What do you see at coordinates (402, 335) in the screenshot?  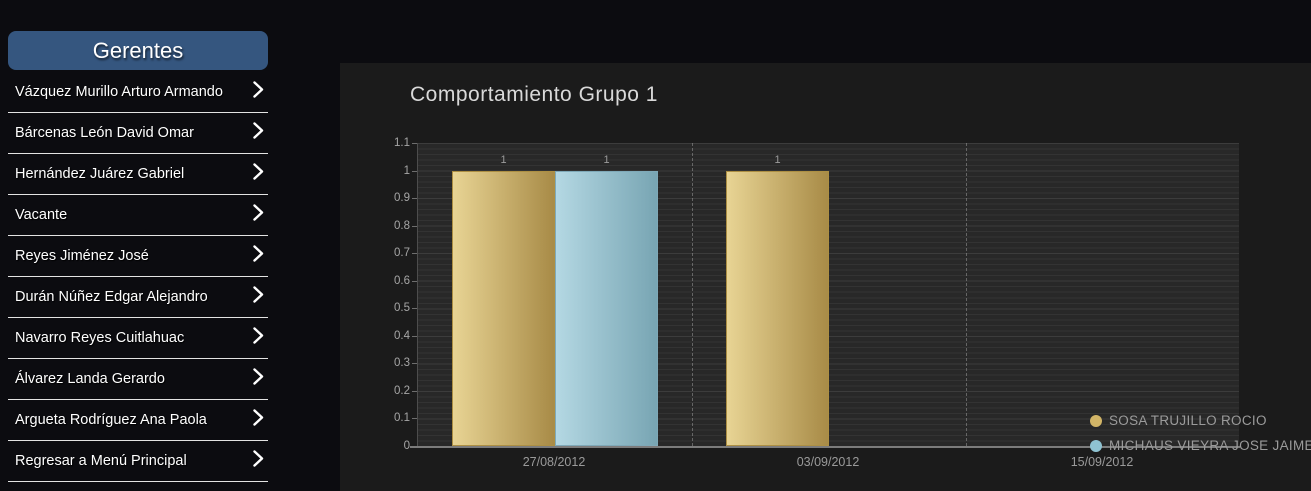 I see `y-tick-label: 0.4` at bounding box center [402, 335].